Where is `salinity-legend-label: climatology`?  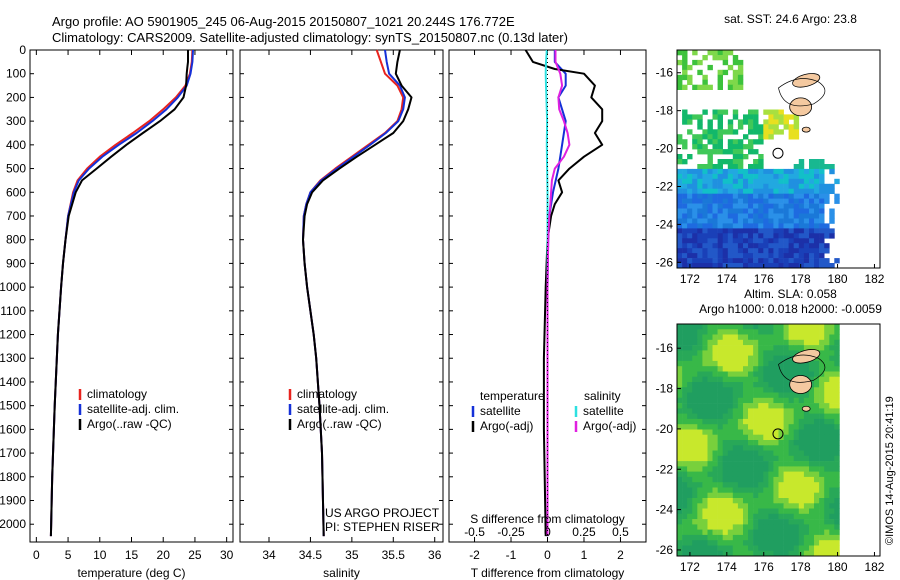 salinity-legend-label: climatology is located at coordinates (327, 394).